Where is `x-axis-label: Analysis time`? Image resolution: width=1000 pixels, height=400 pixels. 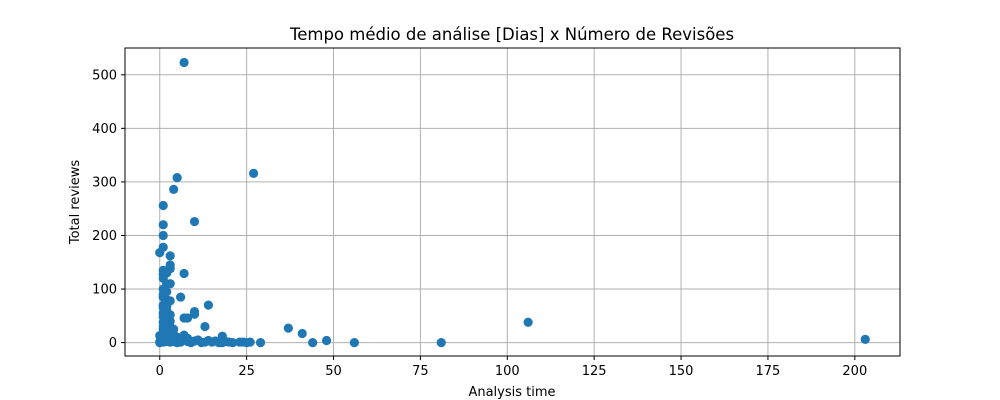
x-axis-label: Analysis time is located at coordinates (511, 392).